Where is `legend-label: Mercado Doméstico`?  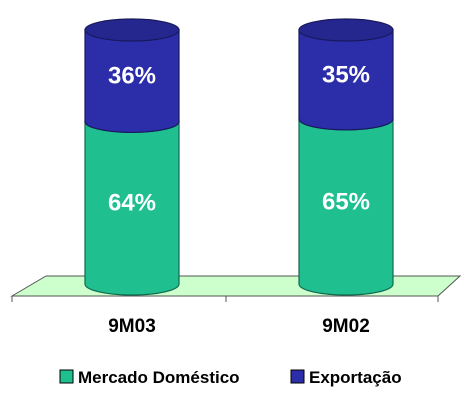
legend-label: Mercado Doméstico is located at coordinates (159, 377).